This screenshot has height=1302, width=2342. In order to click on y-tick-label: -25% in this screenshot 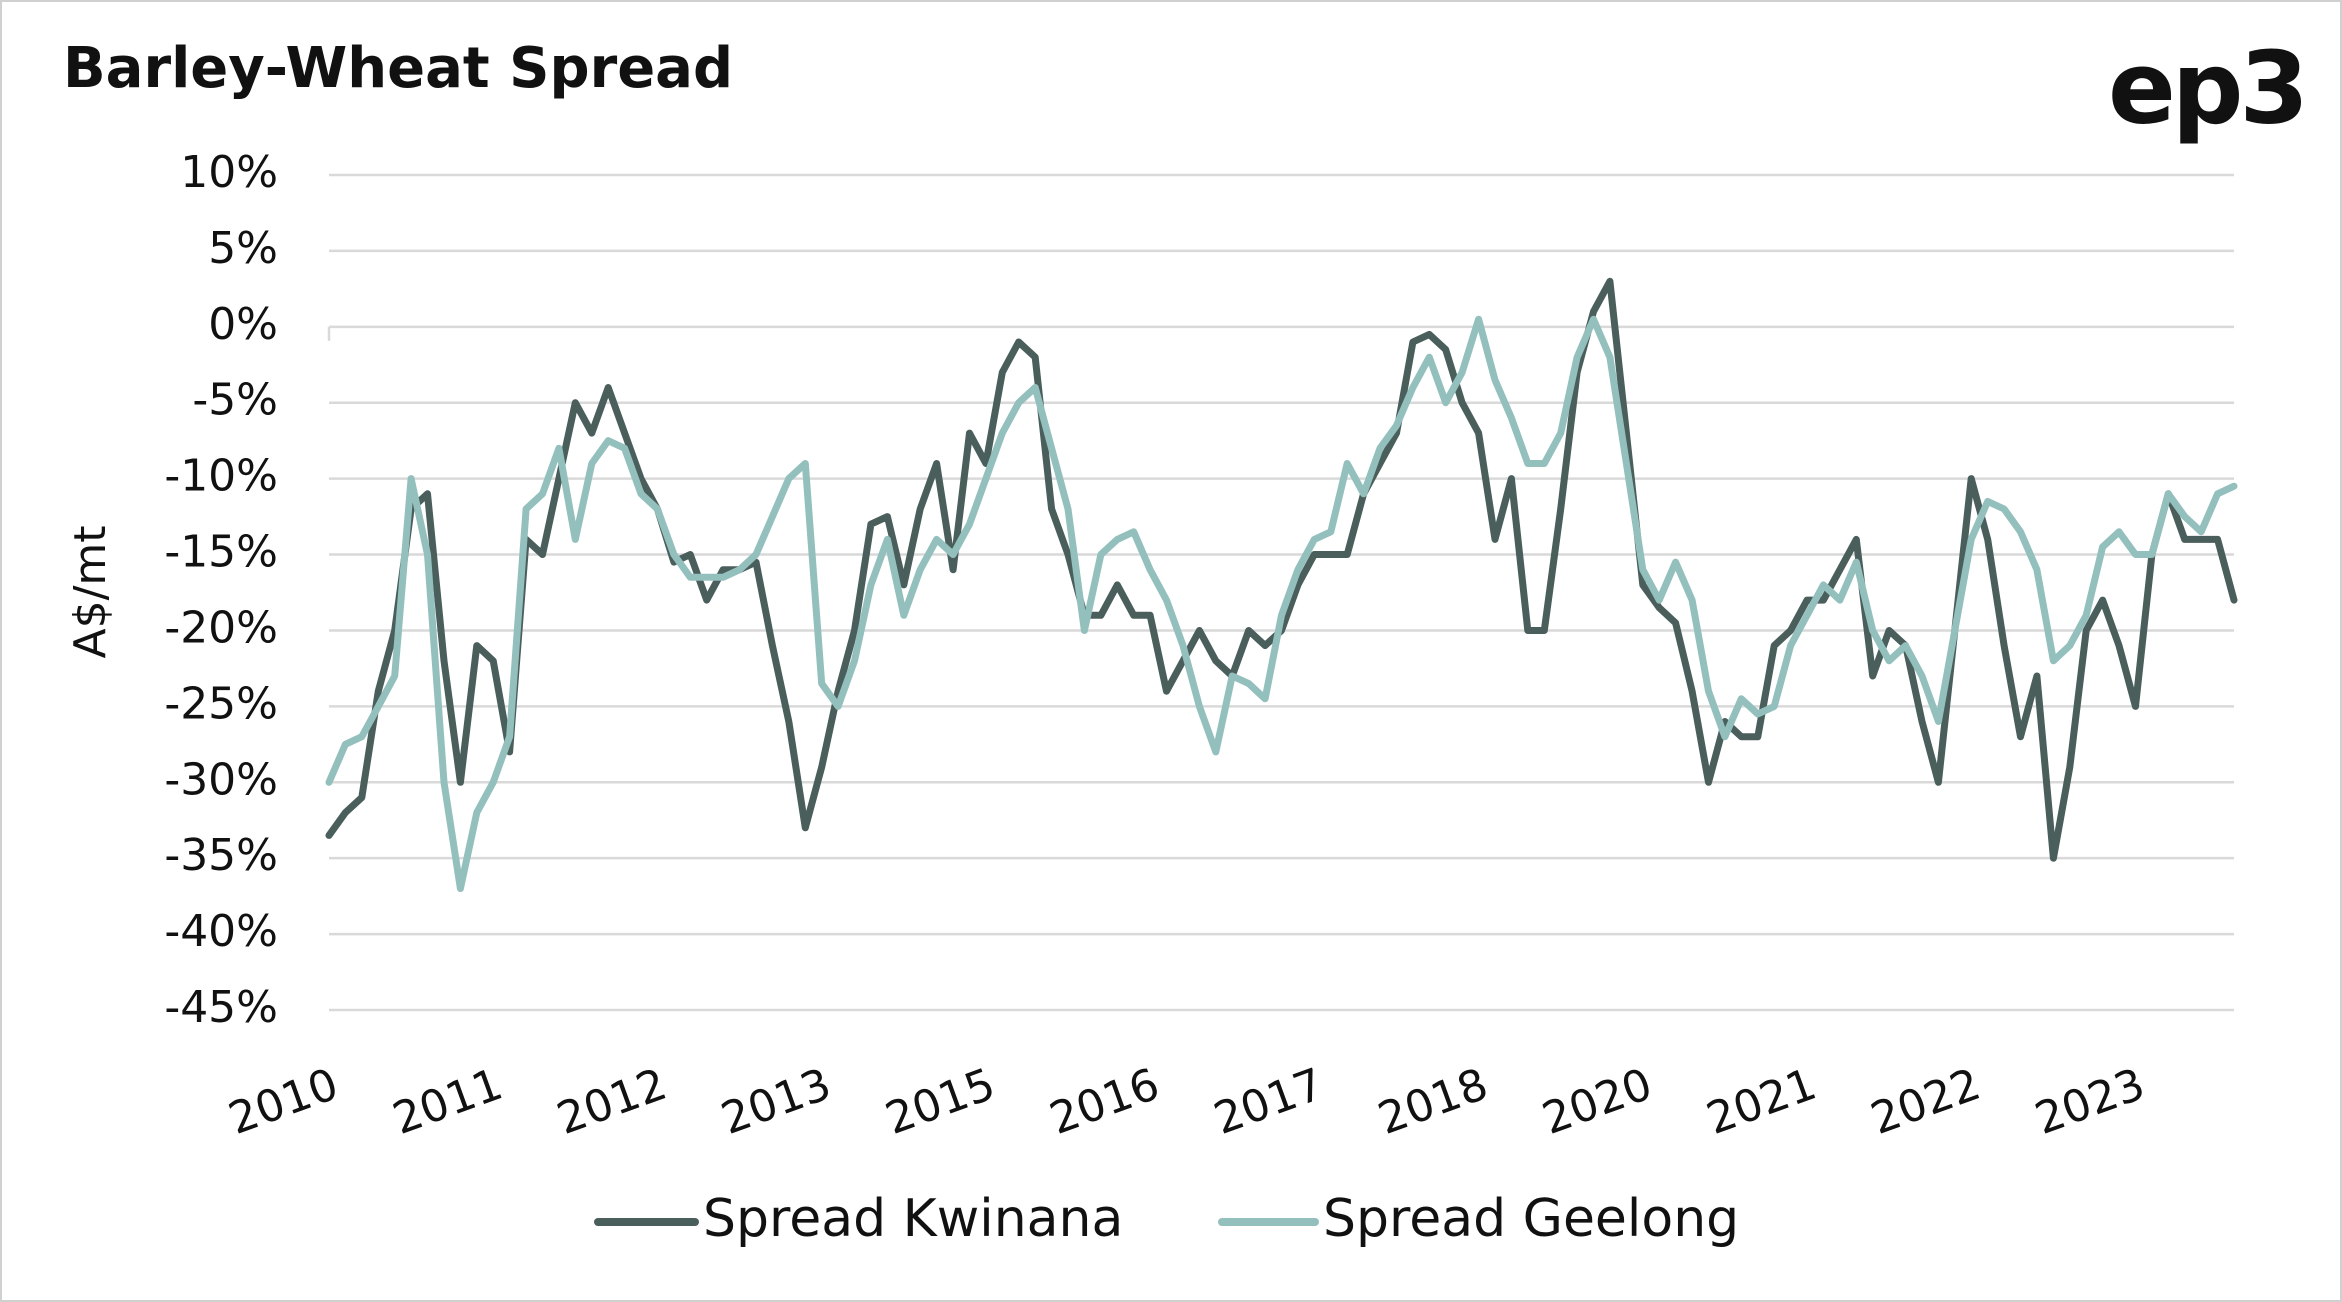, I will do `click(221, 703)`.